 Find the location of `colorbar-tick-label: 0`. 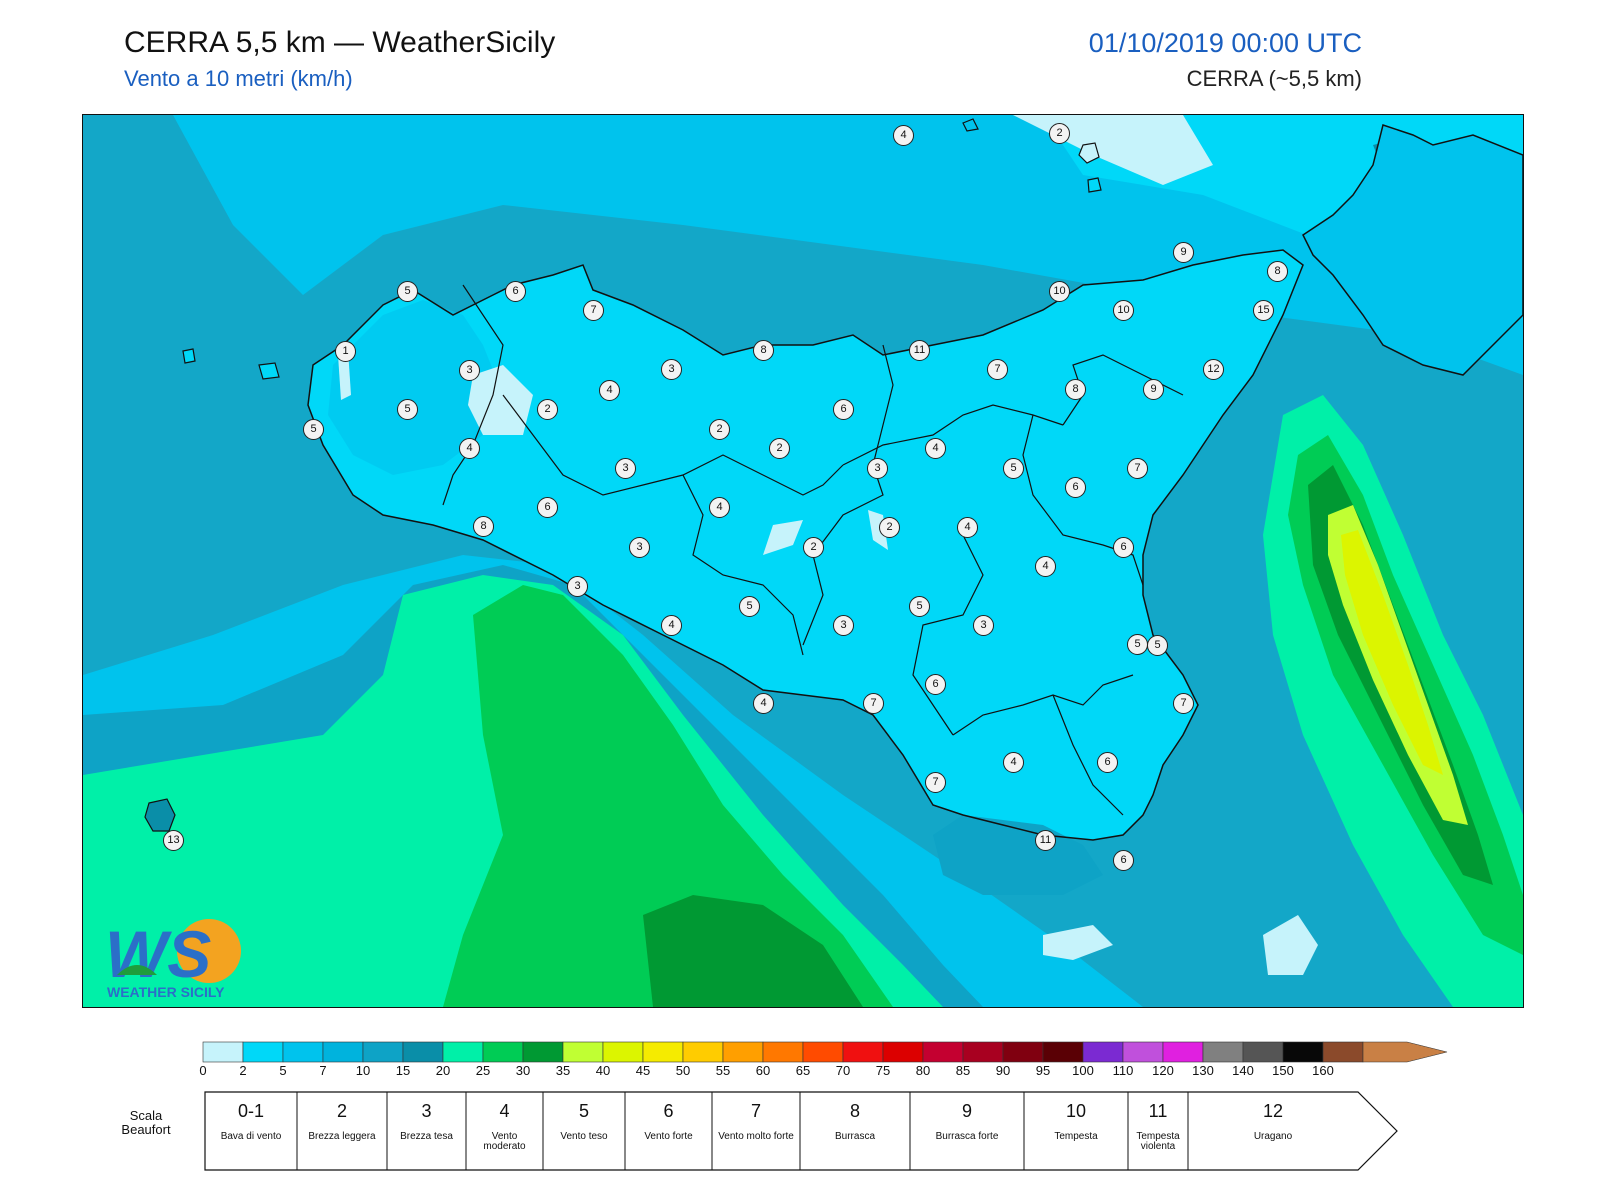

colorbar-tick-label: 0 is located at coordinates (203, 1070).